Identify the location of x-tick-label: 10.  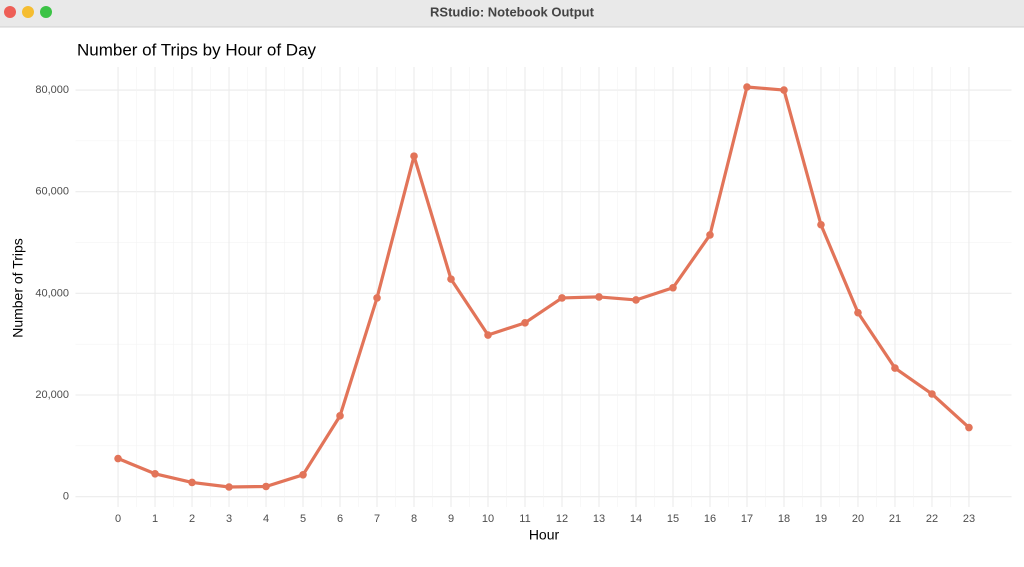
(488, 519).